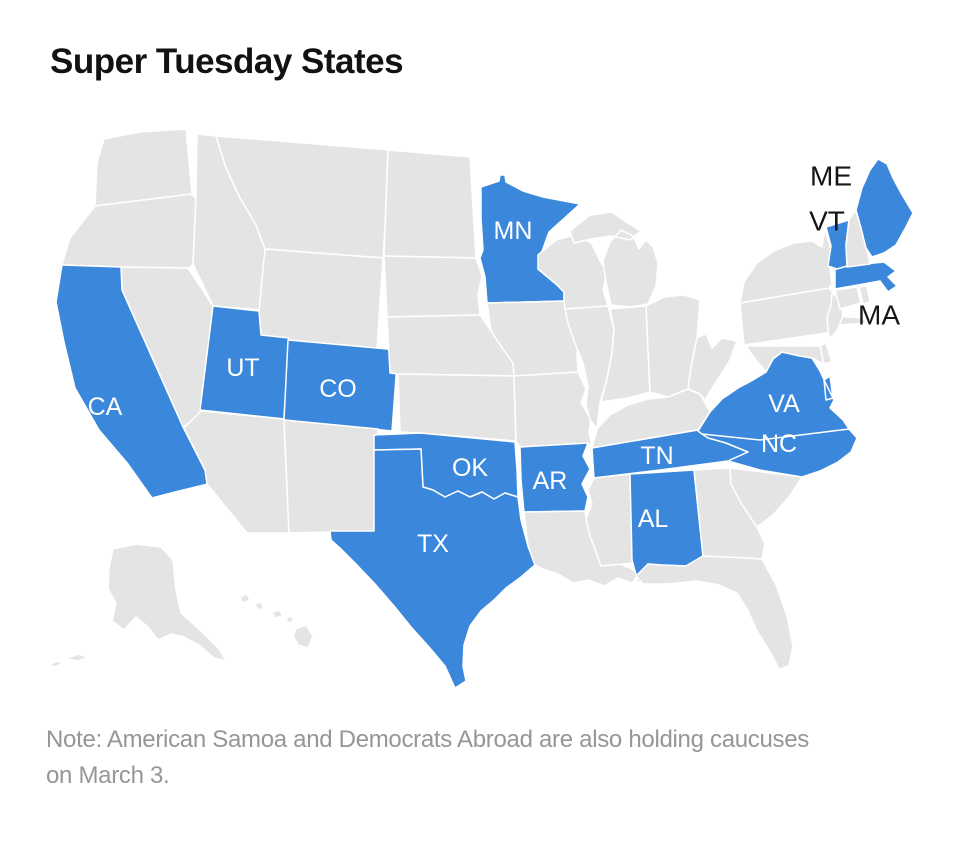  I want to click on state-sd, so click(433, 286).